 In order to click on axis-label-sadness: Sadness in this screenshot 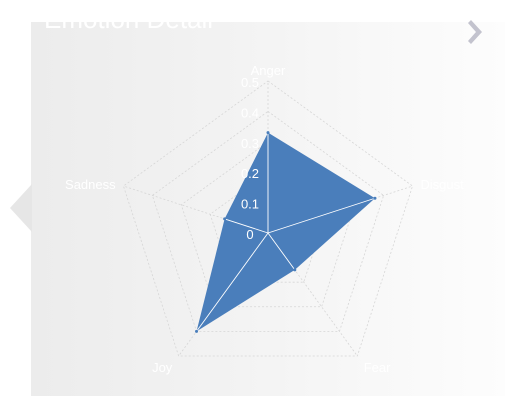, I will do `click(90, 184)`.